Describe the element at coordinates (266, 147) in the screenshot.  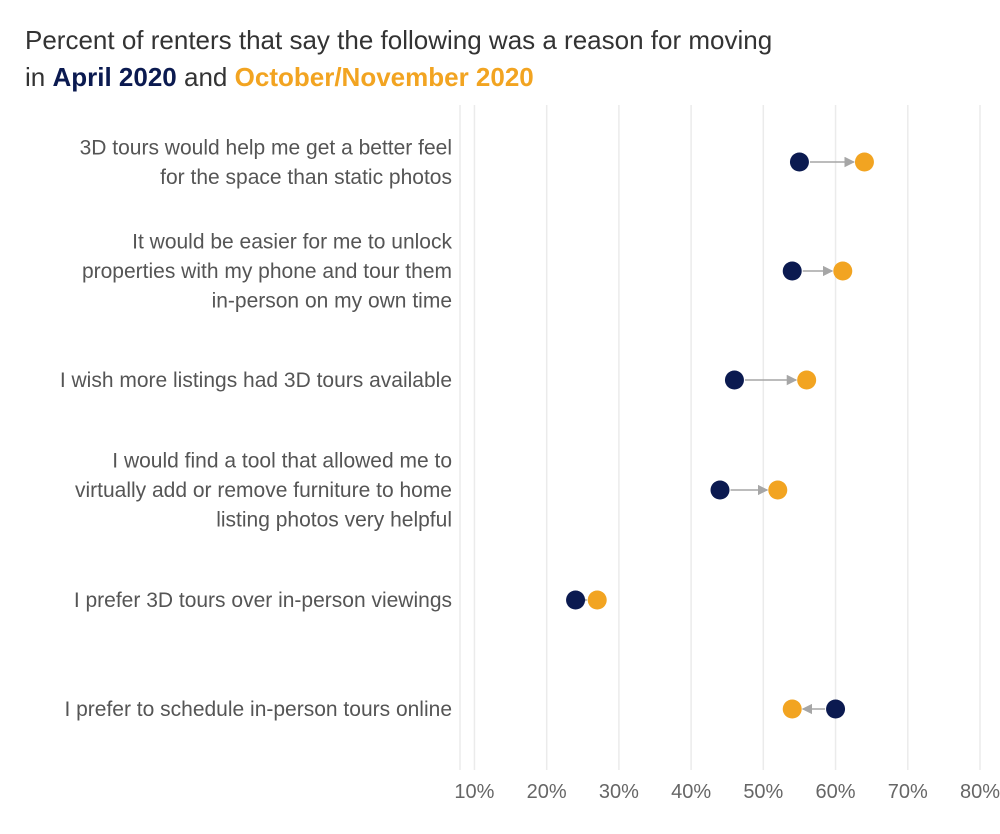
I see `category-label-line: 3D tours would help me get a better feel` at that location.